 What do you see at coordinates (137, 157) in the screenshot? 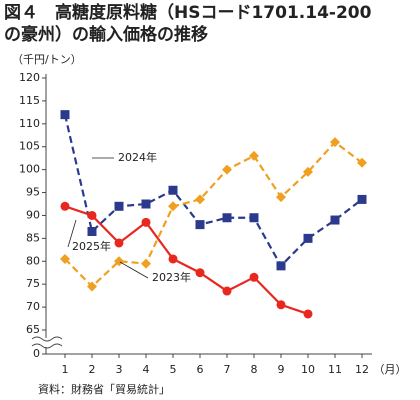
I see `series-label: 2024年` at bounding box center [137, 157].